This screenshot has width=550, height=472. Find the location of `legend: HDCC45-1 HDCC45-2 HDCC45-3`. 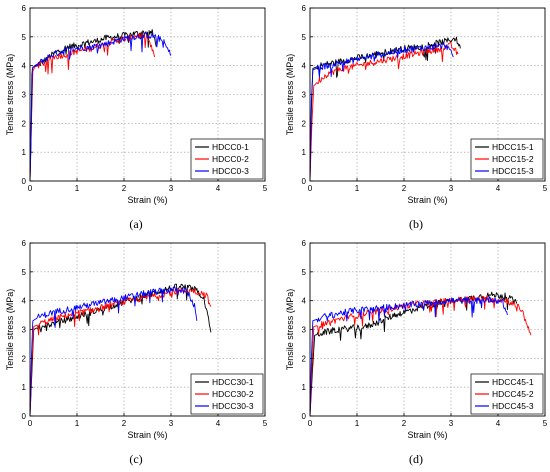

legend: HDCC45-1 HDCC45-2 HDCC45-3 is located at coordinates (507, 394).